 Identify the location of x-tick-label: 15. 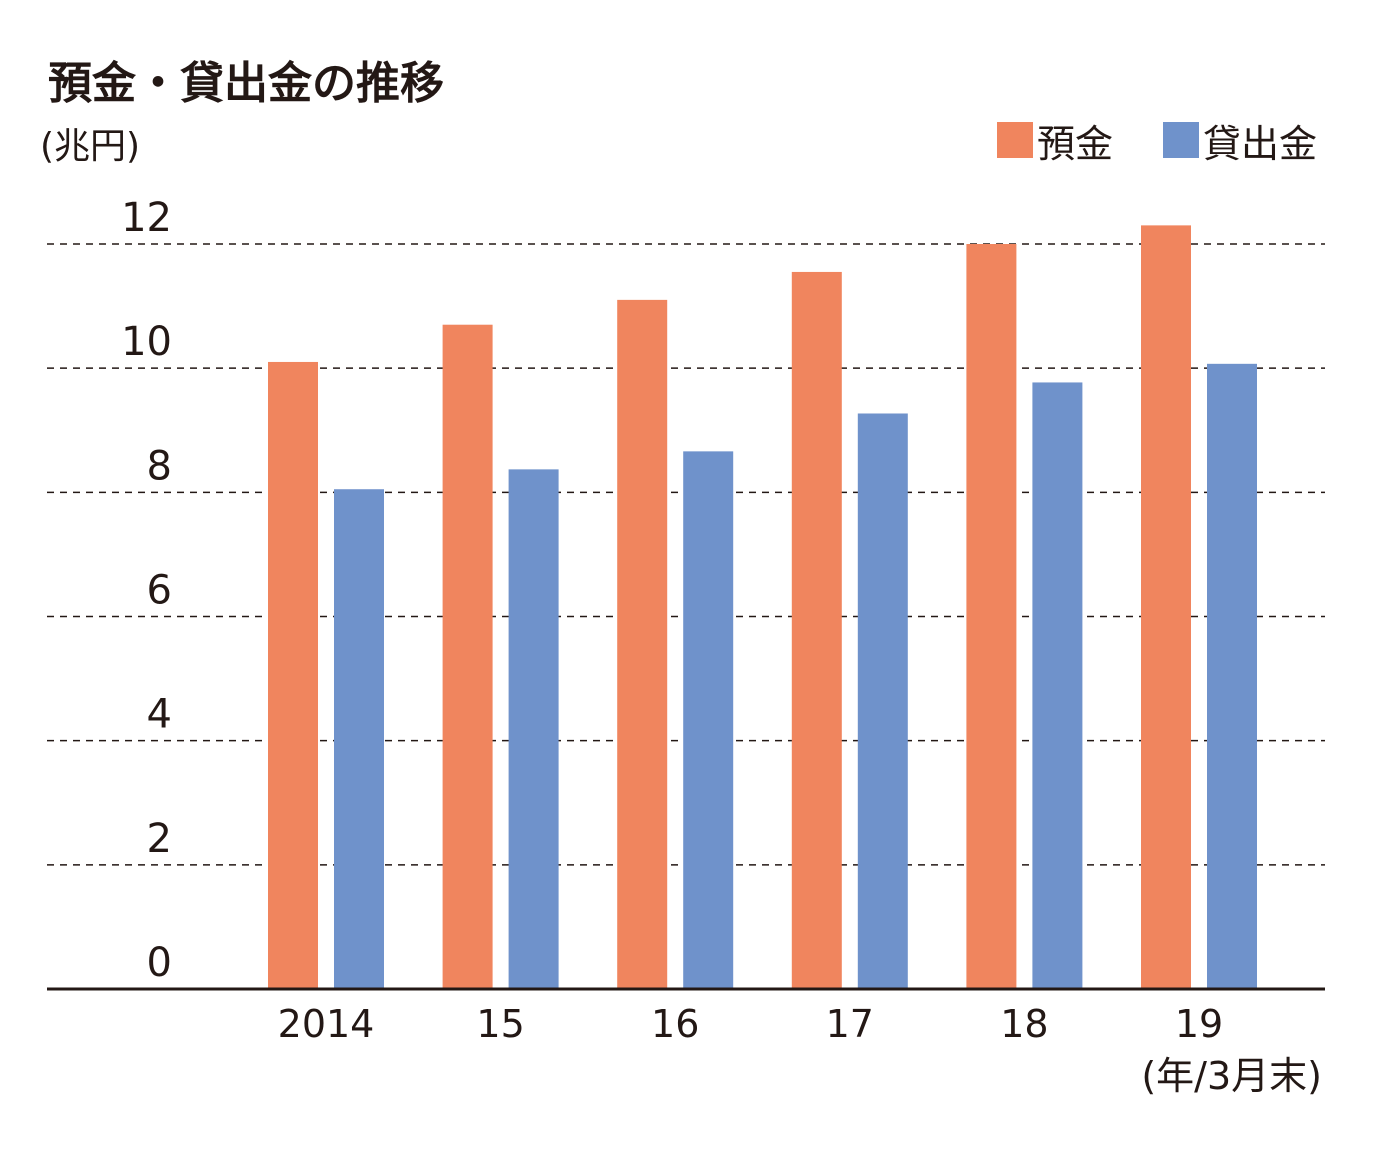
(500, 1024).